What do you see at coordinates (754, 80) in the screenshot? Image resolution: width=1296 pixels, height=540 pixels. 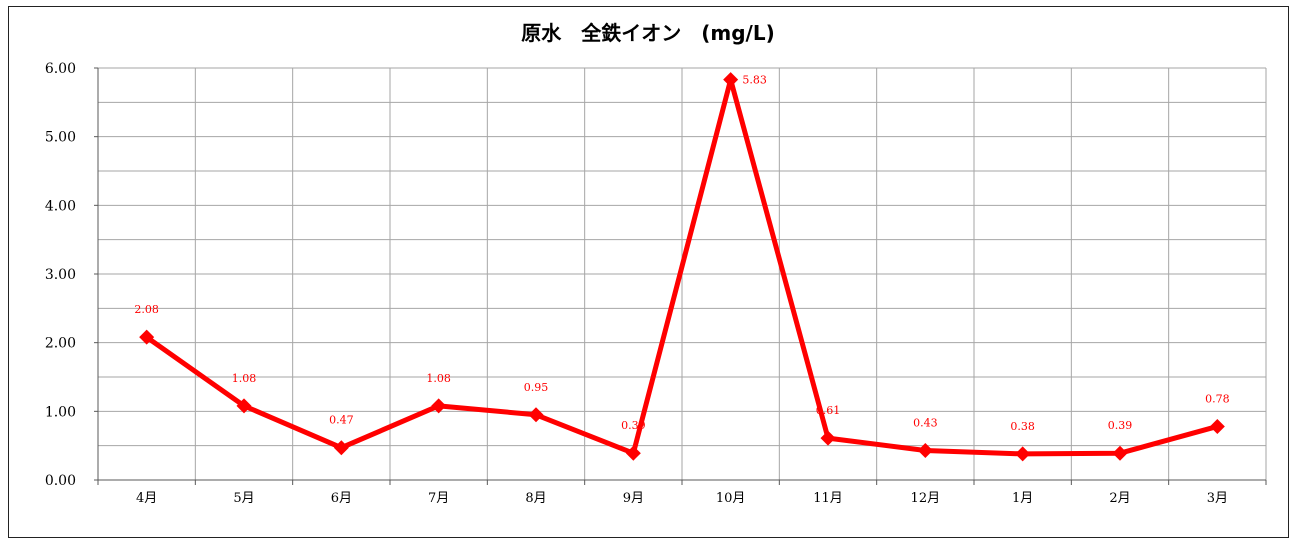 I see `data-label: 5.83` at bounding box center [754, 80].